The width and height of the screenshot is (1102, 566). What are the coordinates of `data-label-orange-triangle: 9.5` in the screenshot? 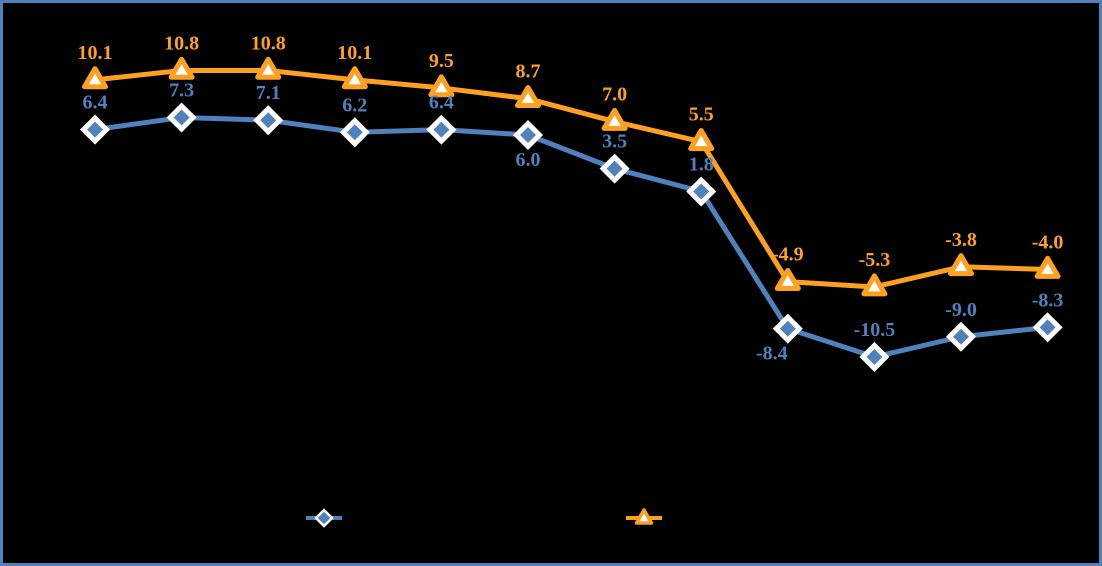 It's located at (441, 61).